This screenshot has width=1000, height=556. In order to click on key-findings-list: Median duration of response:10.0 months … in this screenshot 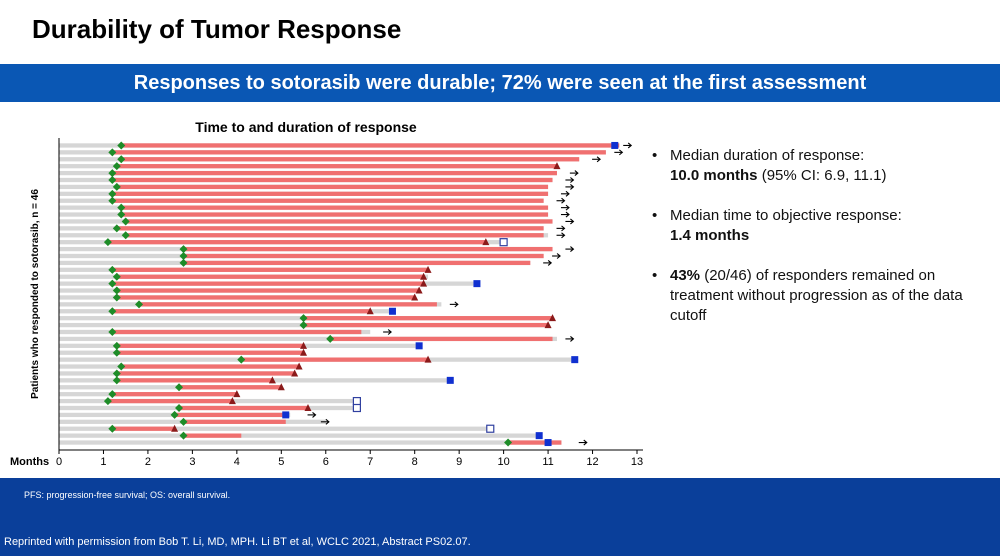, I will do `click(817, 246)`.